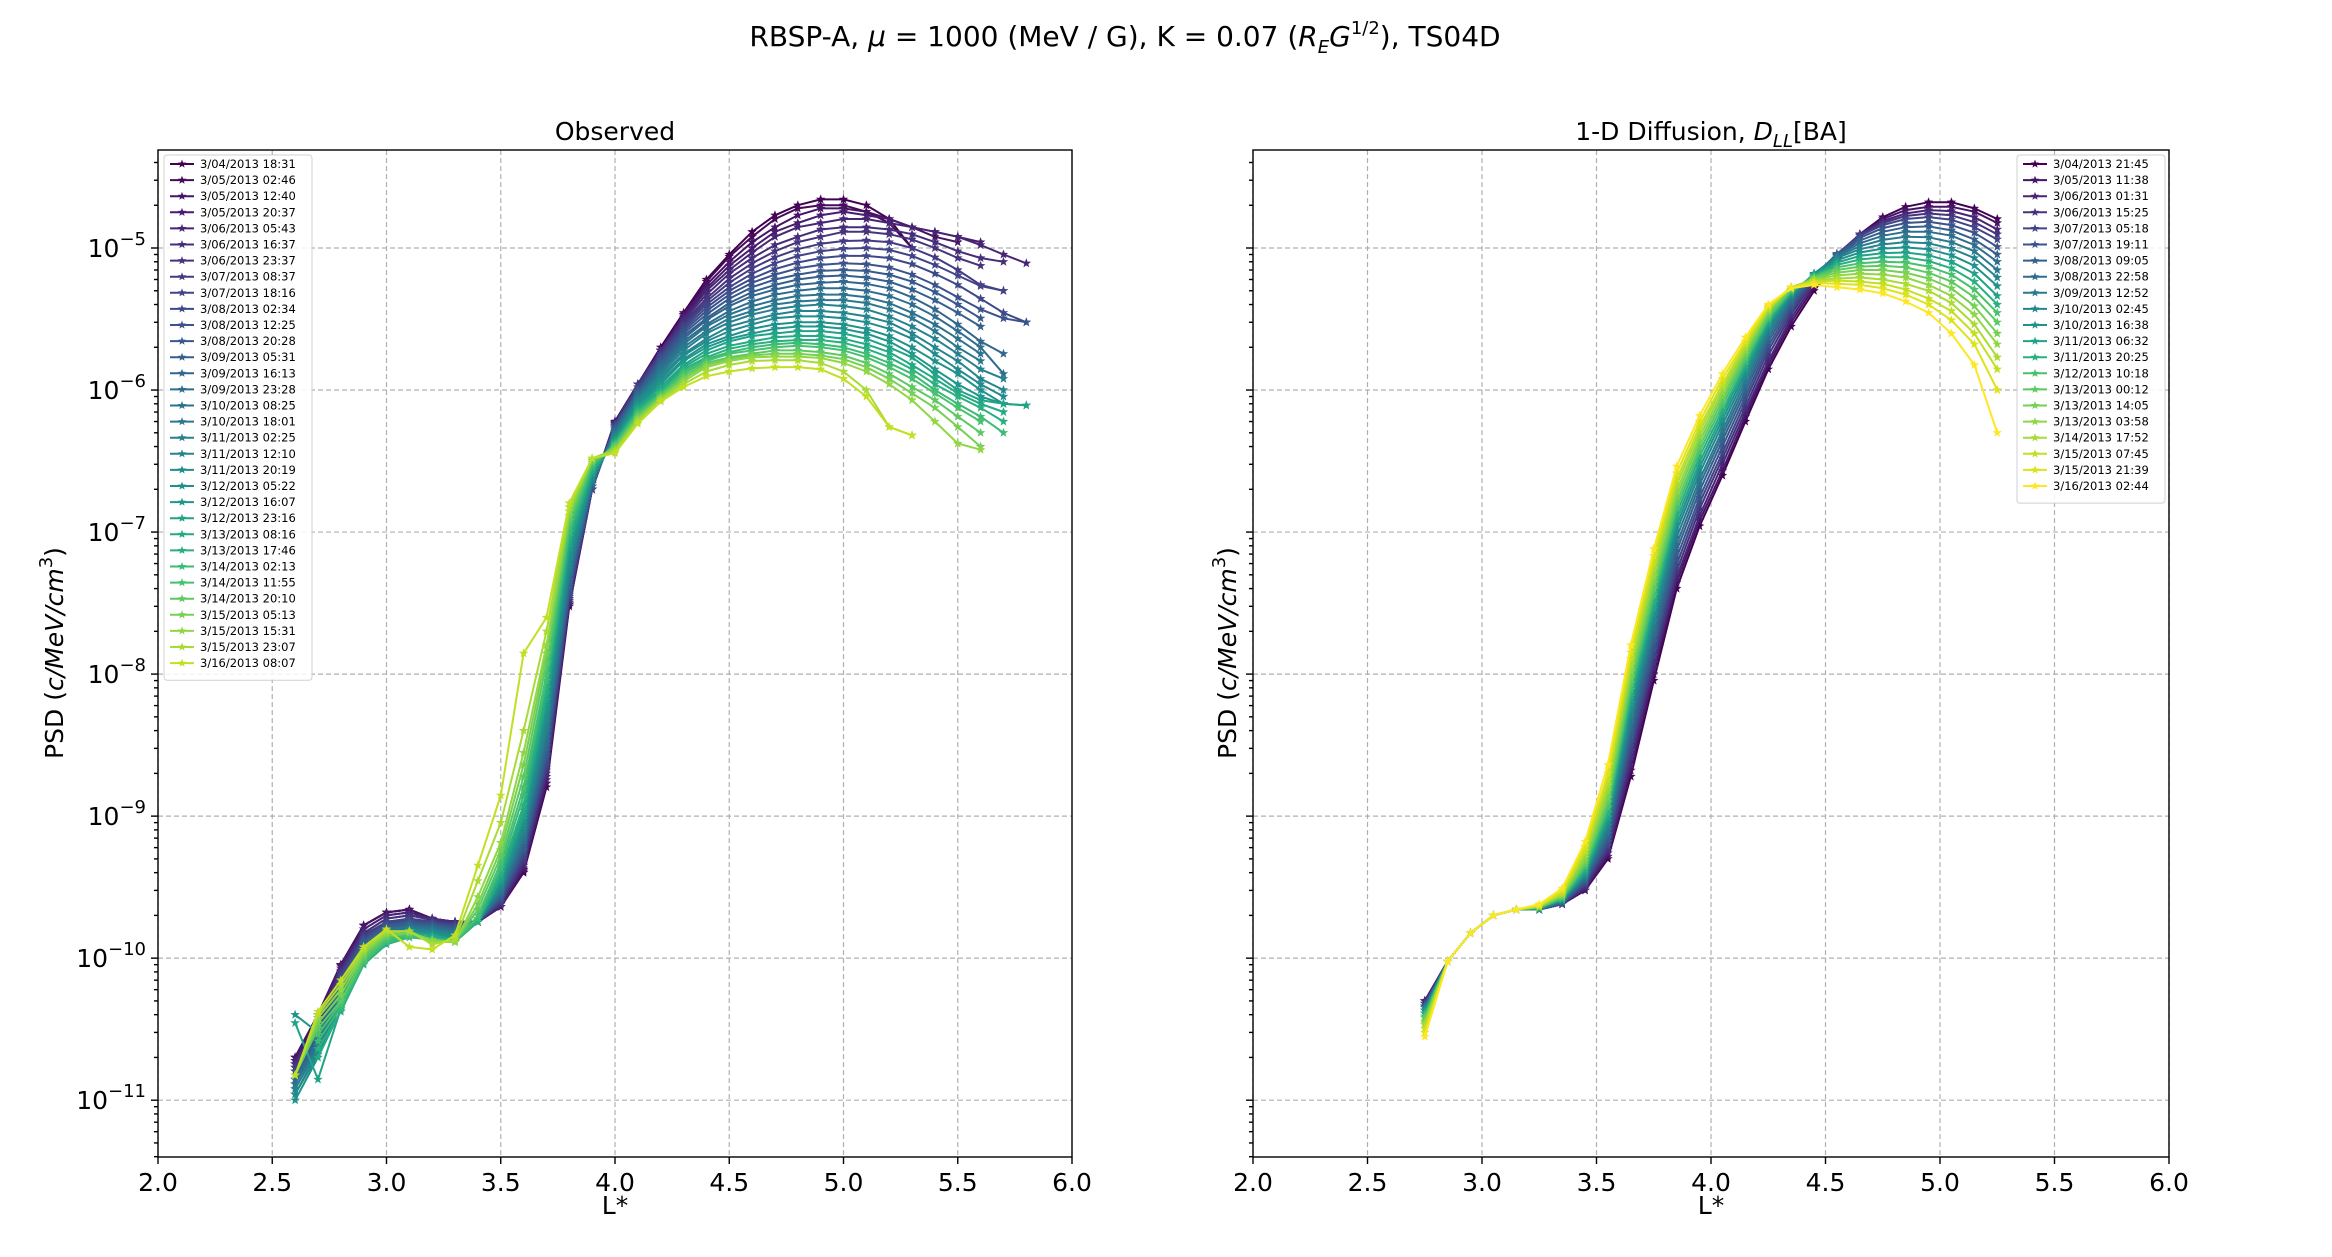 This screenshot has width=2332, height=1257. I want to click on y-tick-label: 10⁻⁷, so click(117, 530).